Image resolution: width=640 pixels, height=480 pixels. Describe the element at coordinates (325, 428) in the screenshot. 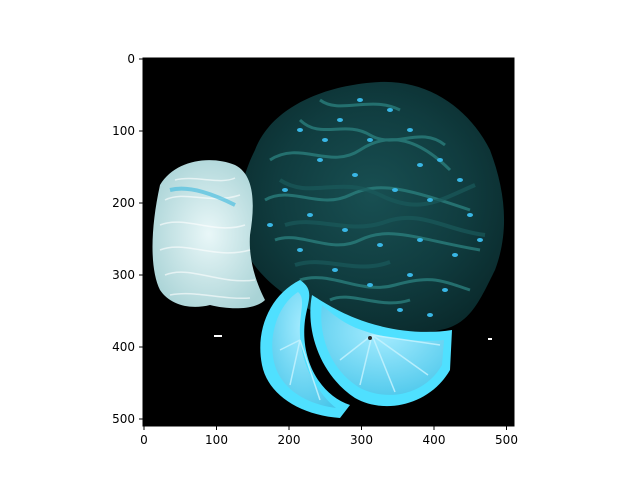

I see `x-axis` at that location.